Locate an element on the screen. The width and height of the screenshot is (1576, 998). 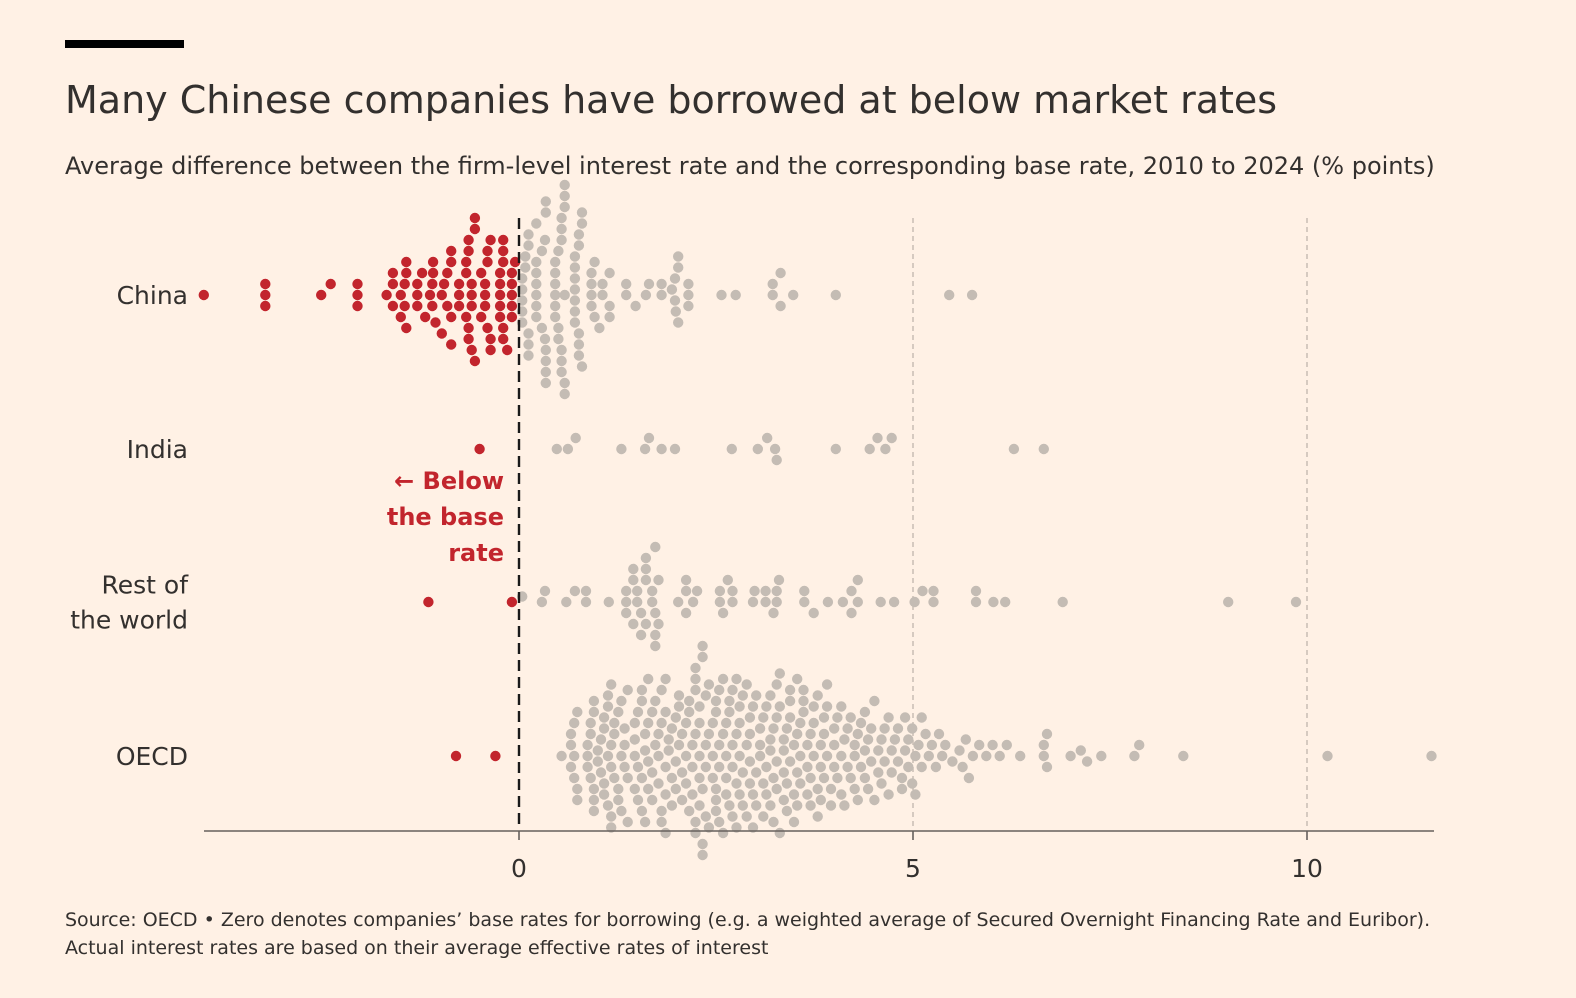
annotation-line-3: rate is located at coordinates (476, 553).